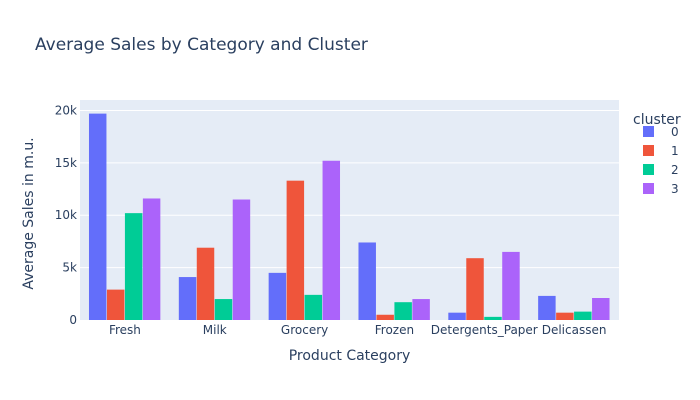  What do you see at coordinates (125, 330) in the screenshot?
I see `x-tick-label: Fresh` at bounding box center [125, 330].